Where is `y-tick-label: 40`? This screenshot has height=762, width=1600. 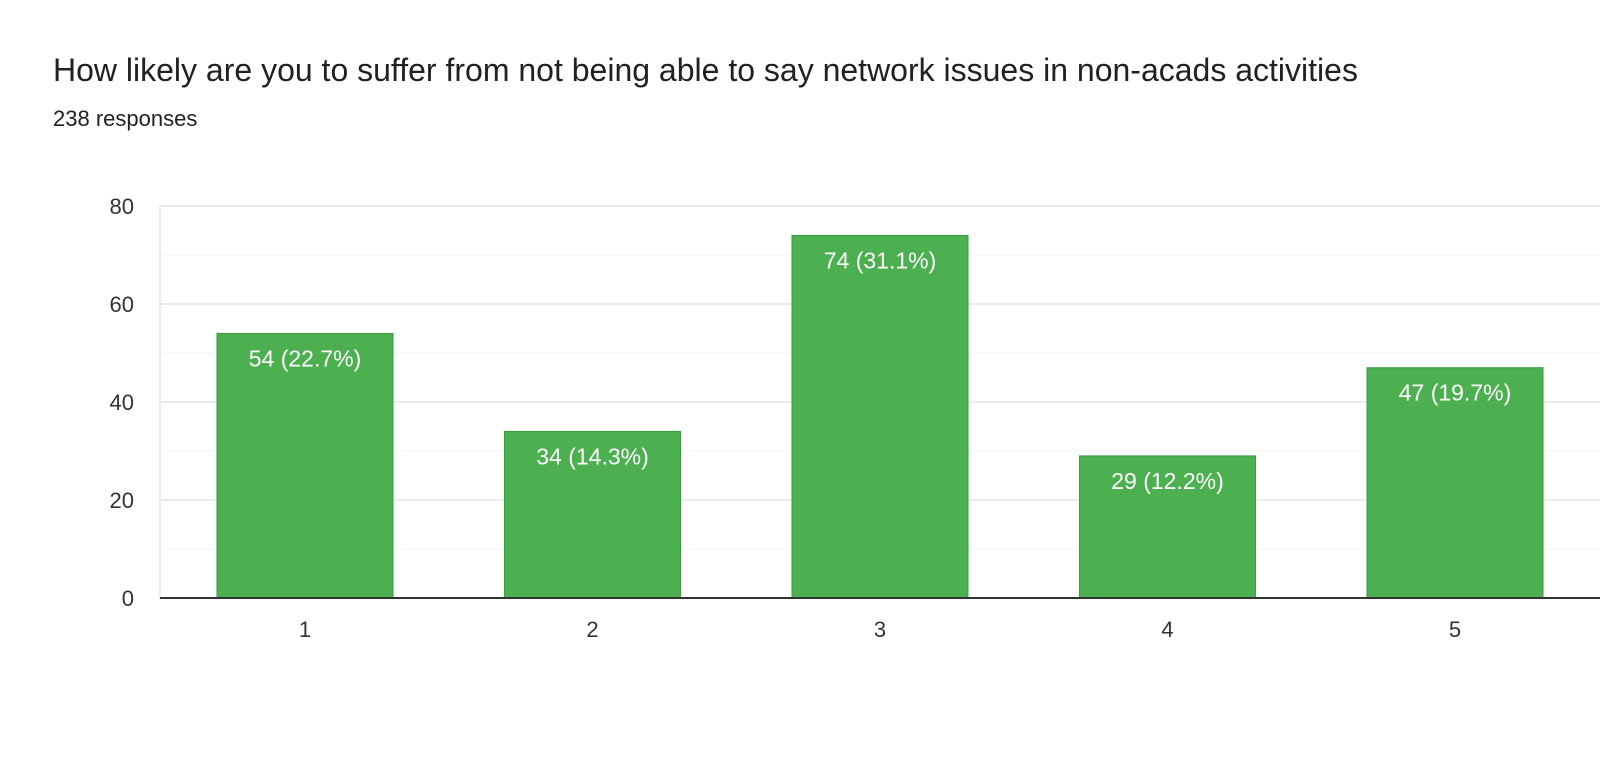
y-tick-label: 40 is located at coordinates (122, 402).